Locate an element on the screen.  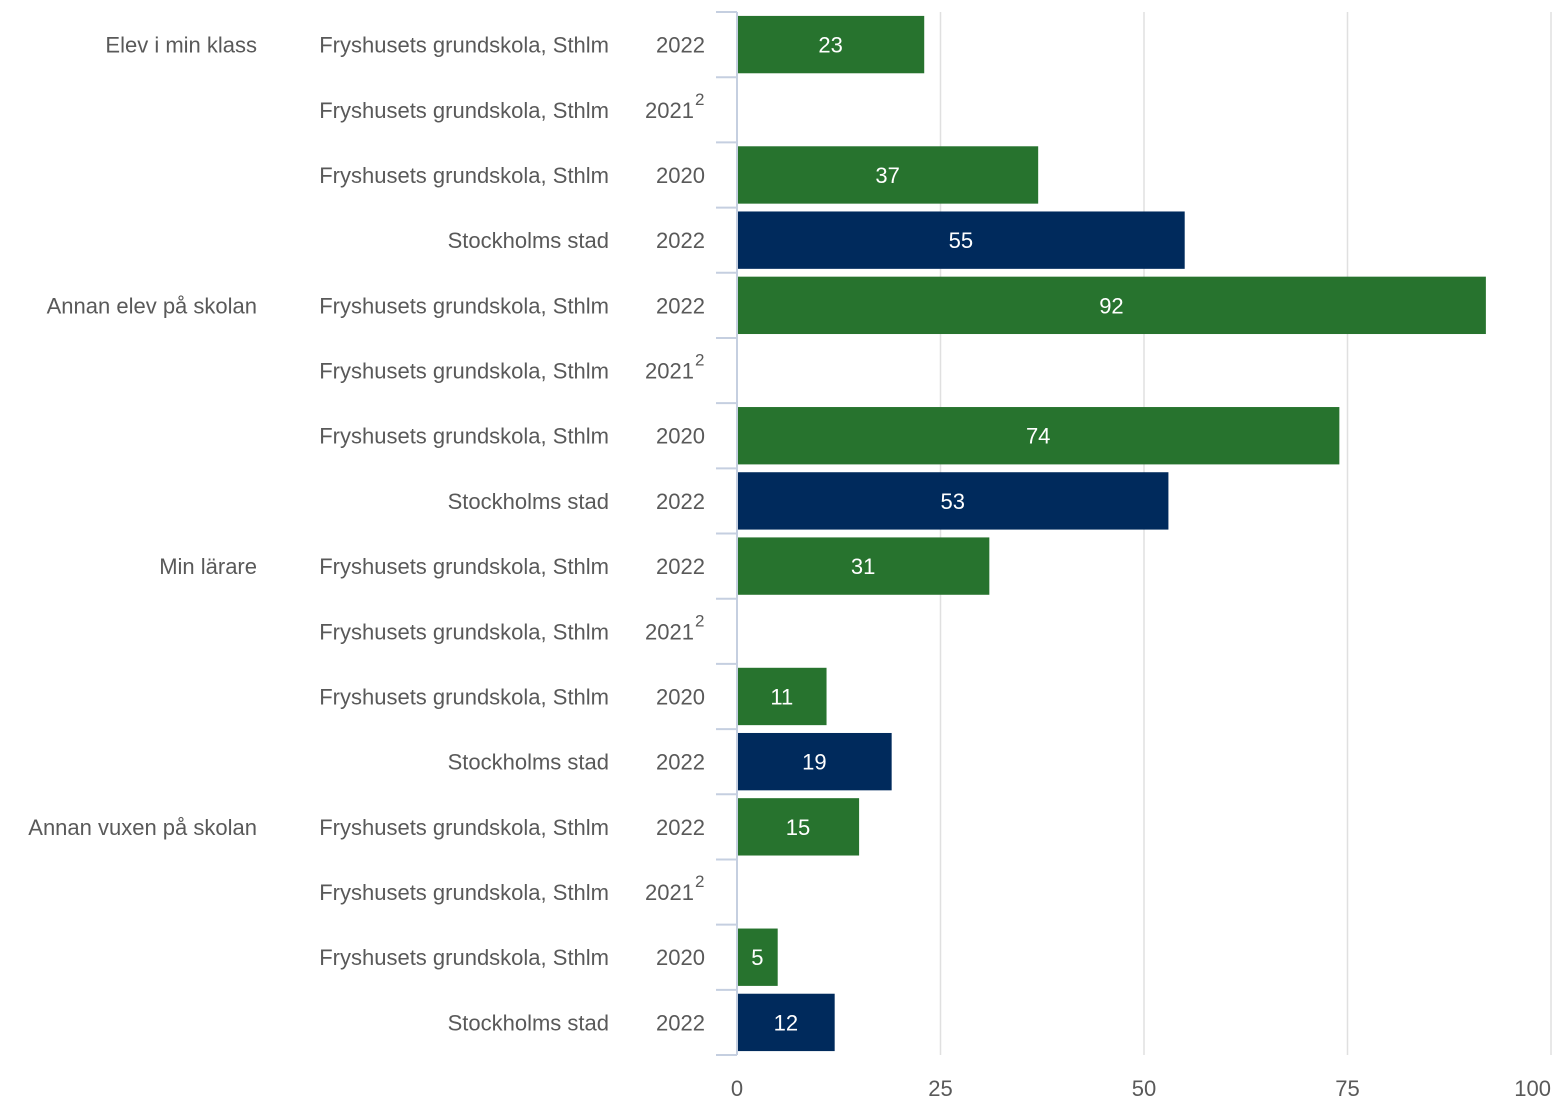
bar-value-label: 37 is located at coordinates (887, 175).